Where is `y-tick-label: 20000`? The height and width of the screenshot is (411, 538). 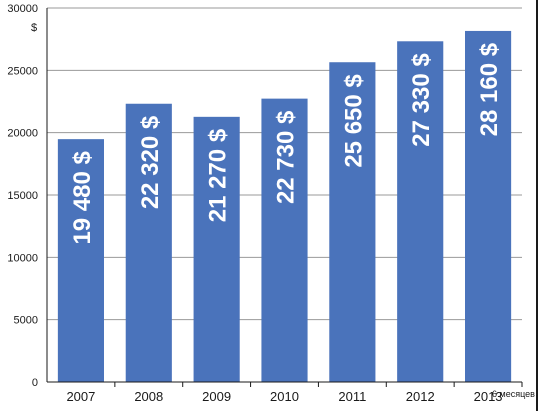 y-tick-label: 20000 is located at coordinates (22, 134).